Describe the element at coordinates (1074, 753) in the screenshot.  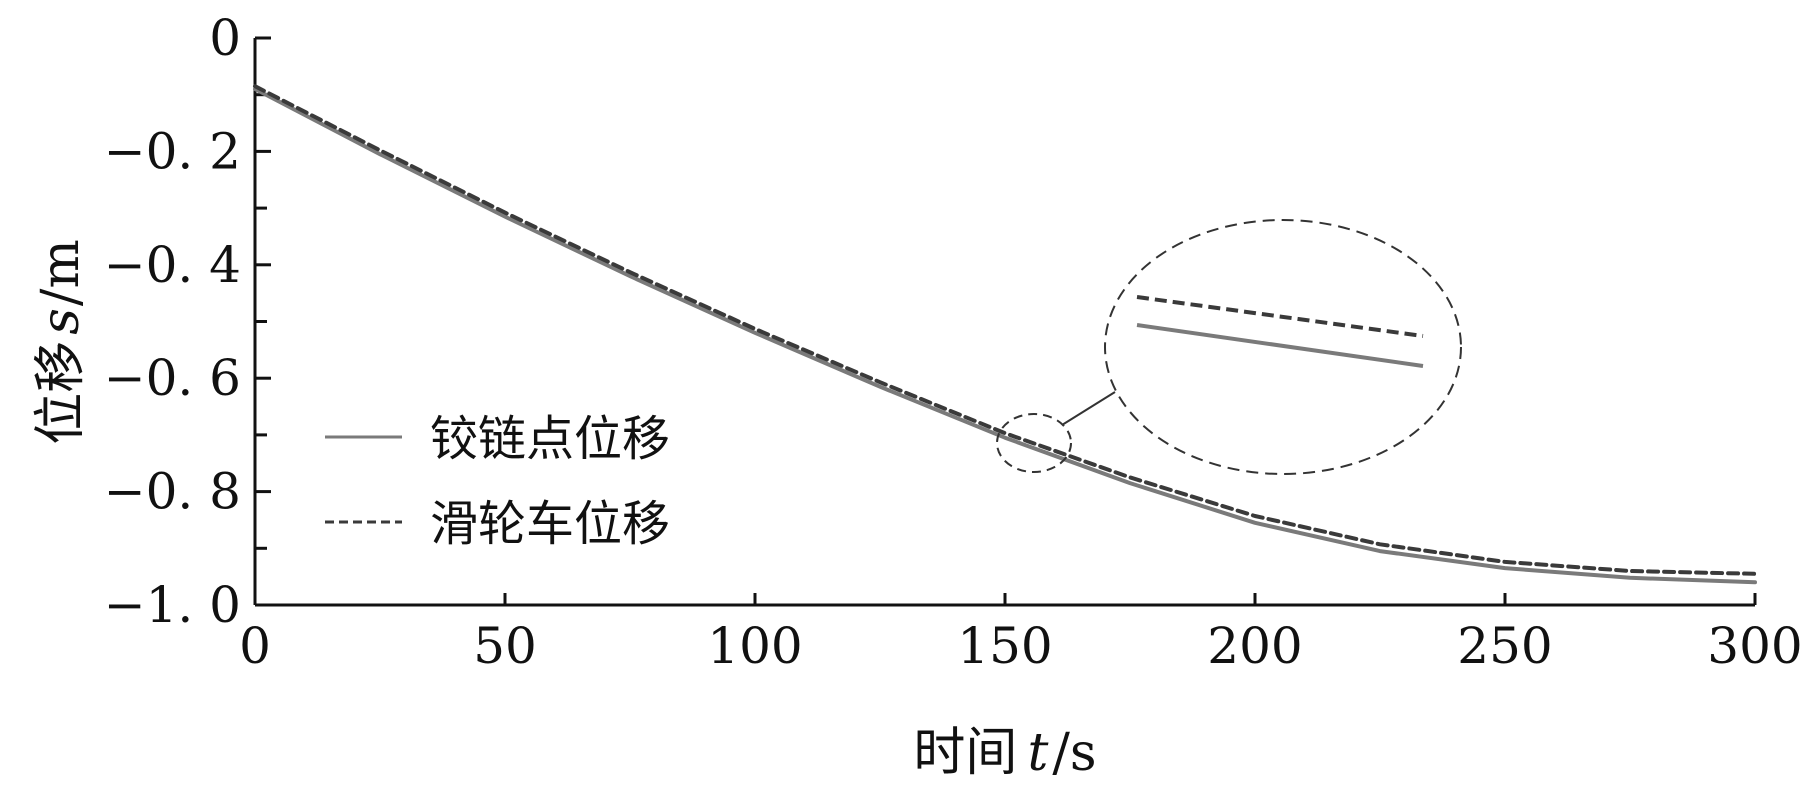
I see `x-axis-title-unit: /s` at that location.